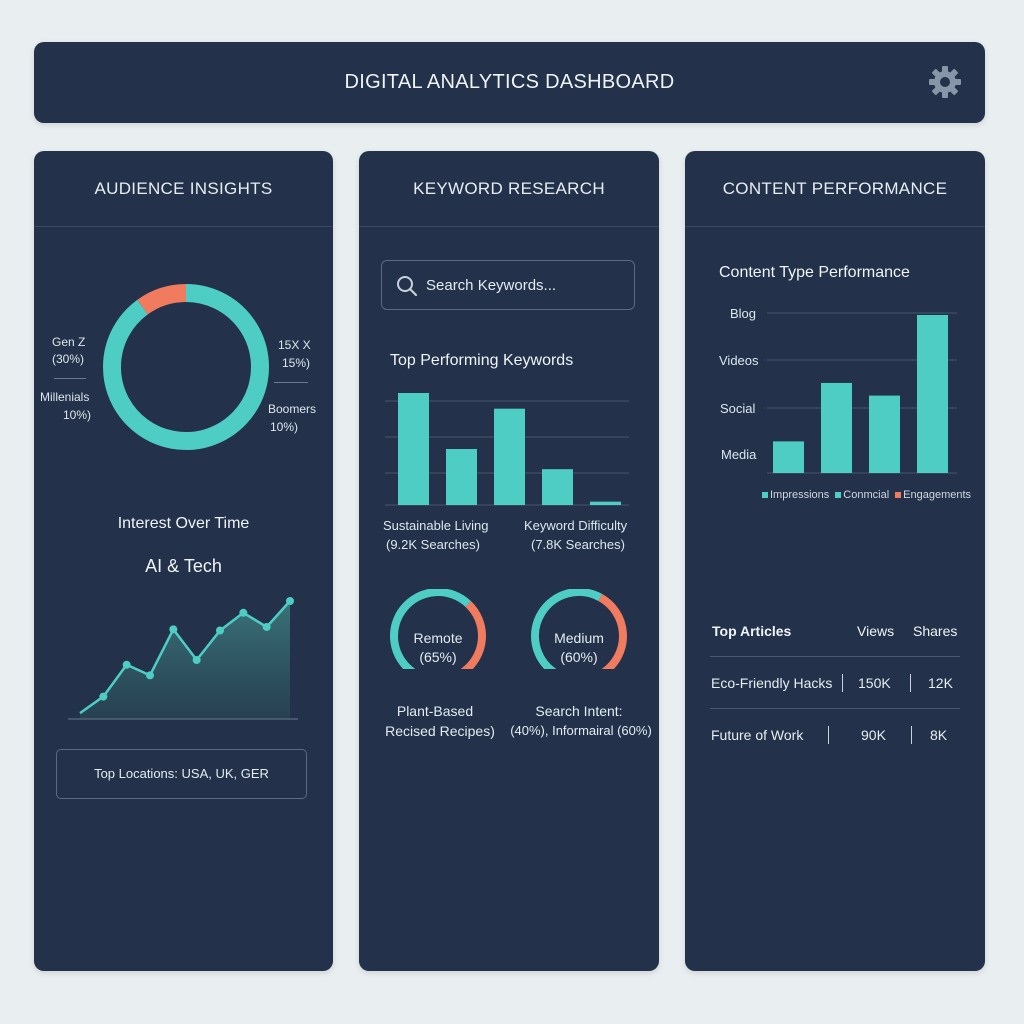 This screenshot has height=1024, width=1024. What do you see at coordinates (284, 427) in the screenshot?
I see `donut-value-boomers: 10%)` at bounding box center [284, 427].